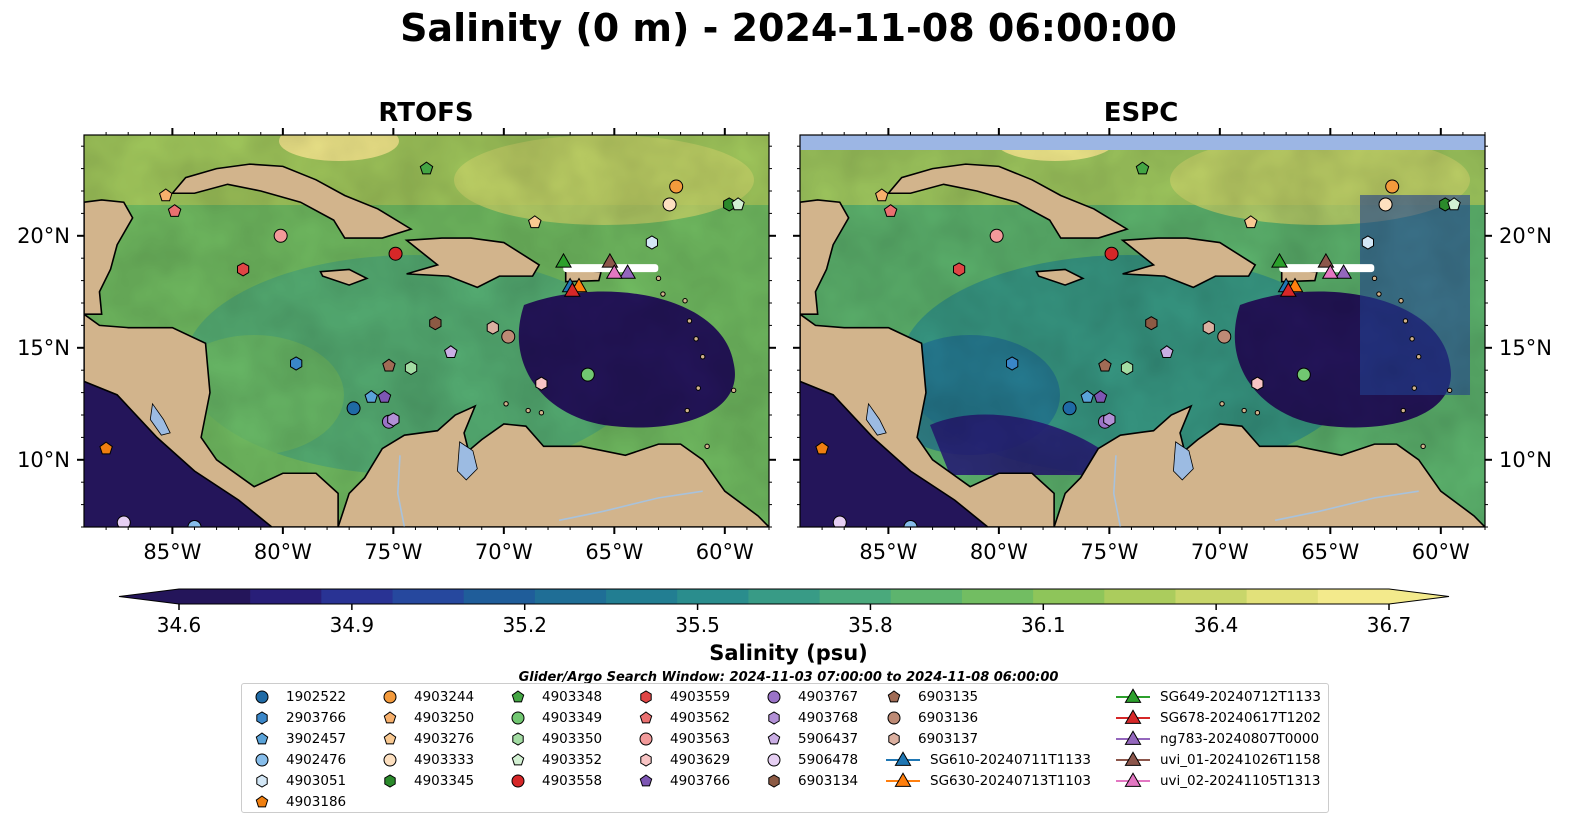 The height and width of the screenshot is (829, 1577). What do you see at coordinates (1240, 781) in the screenshot?
I see `legend-label: uvi_02-20241105T1313` at bounding box center [1240, 781].